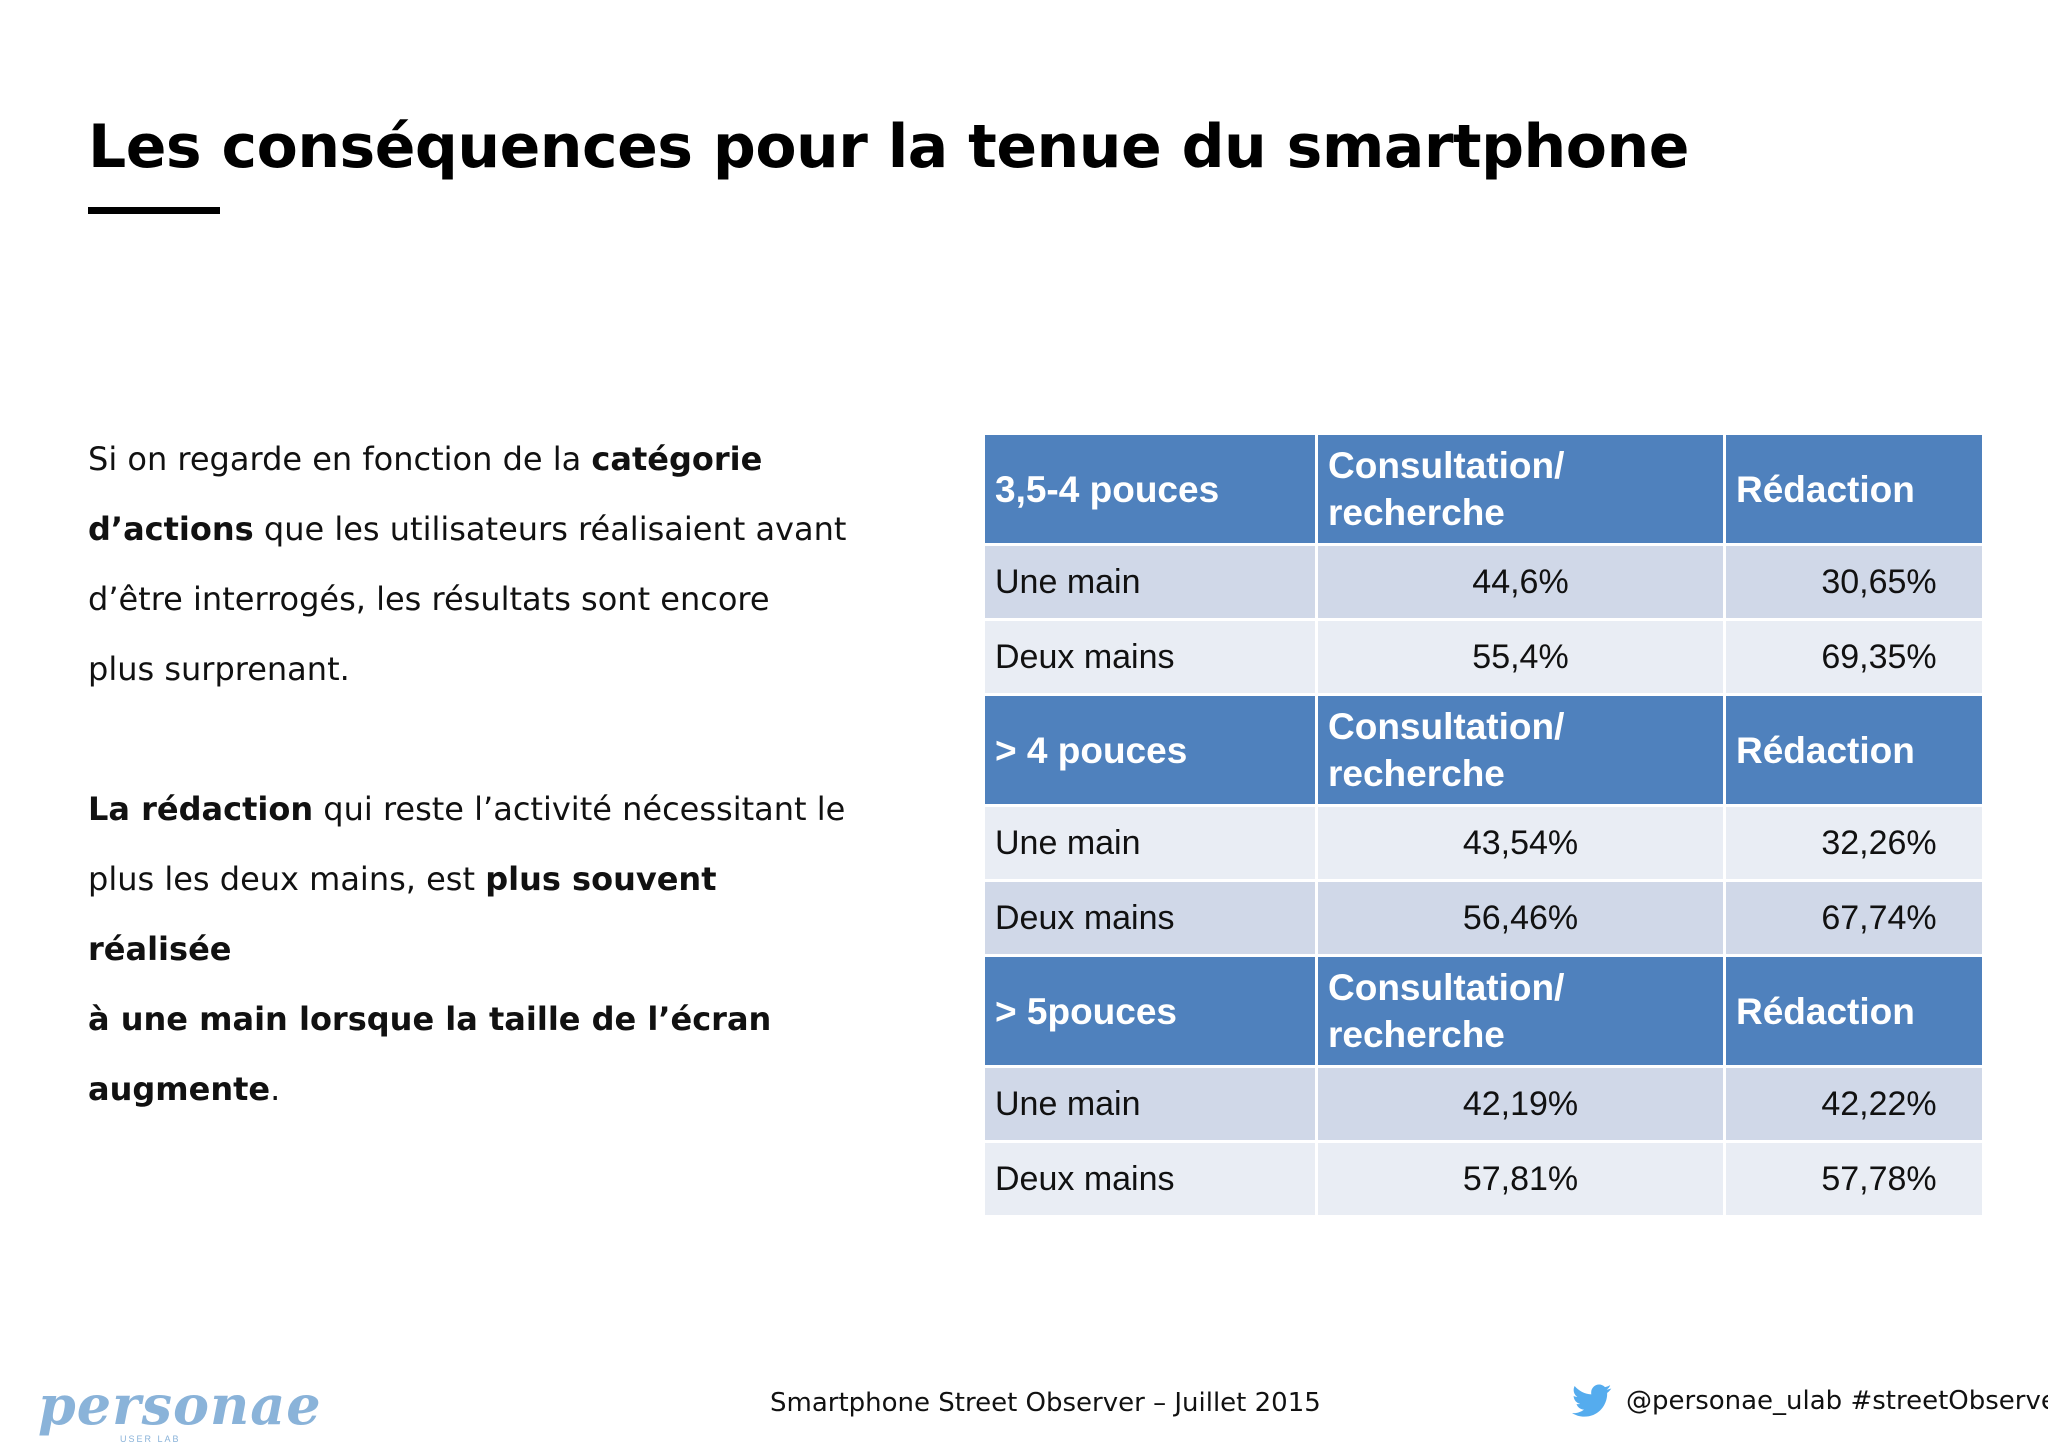  I want to click on bold-run: catégorie, so click(677, 459).